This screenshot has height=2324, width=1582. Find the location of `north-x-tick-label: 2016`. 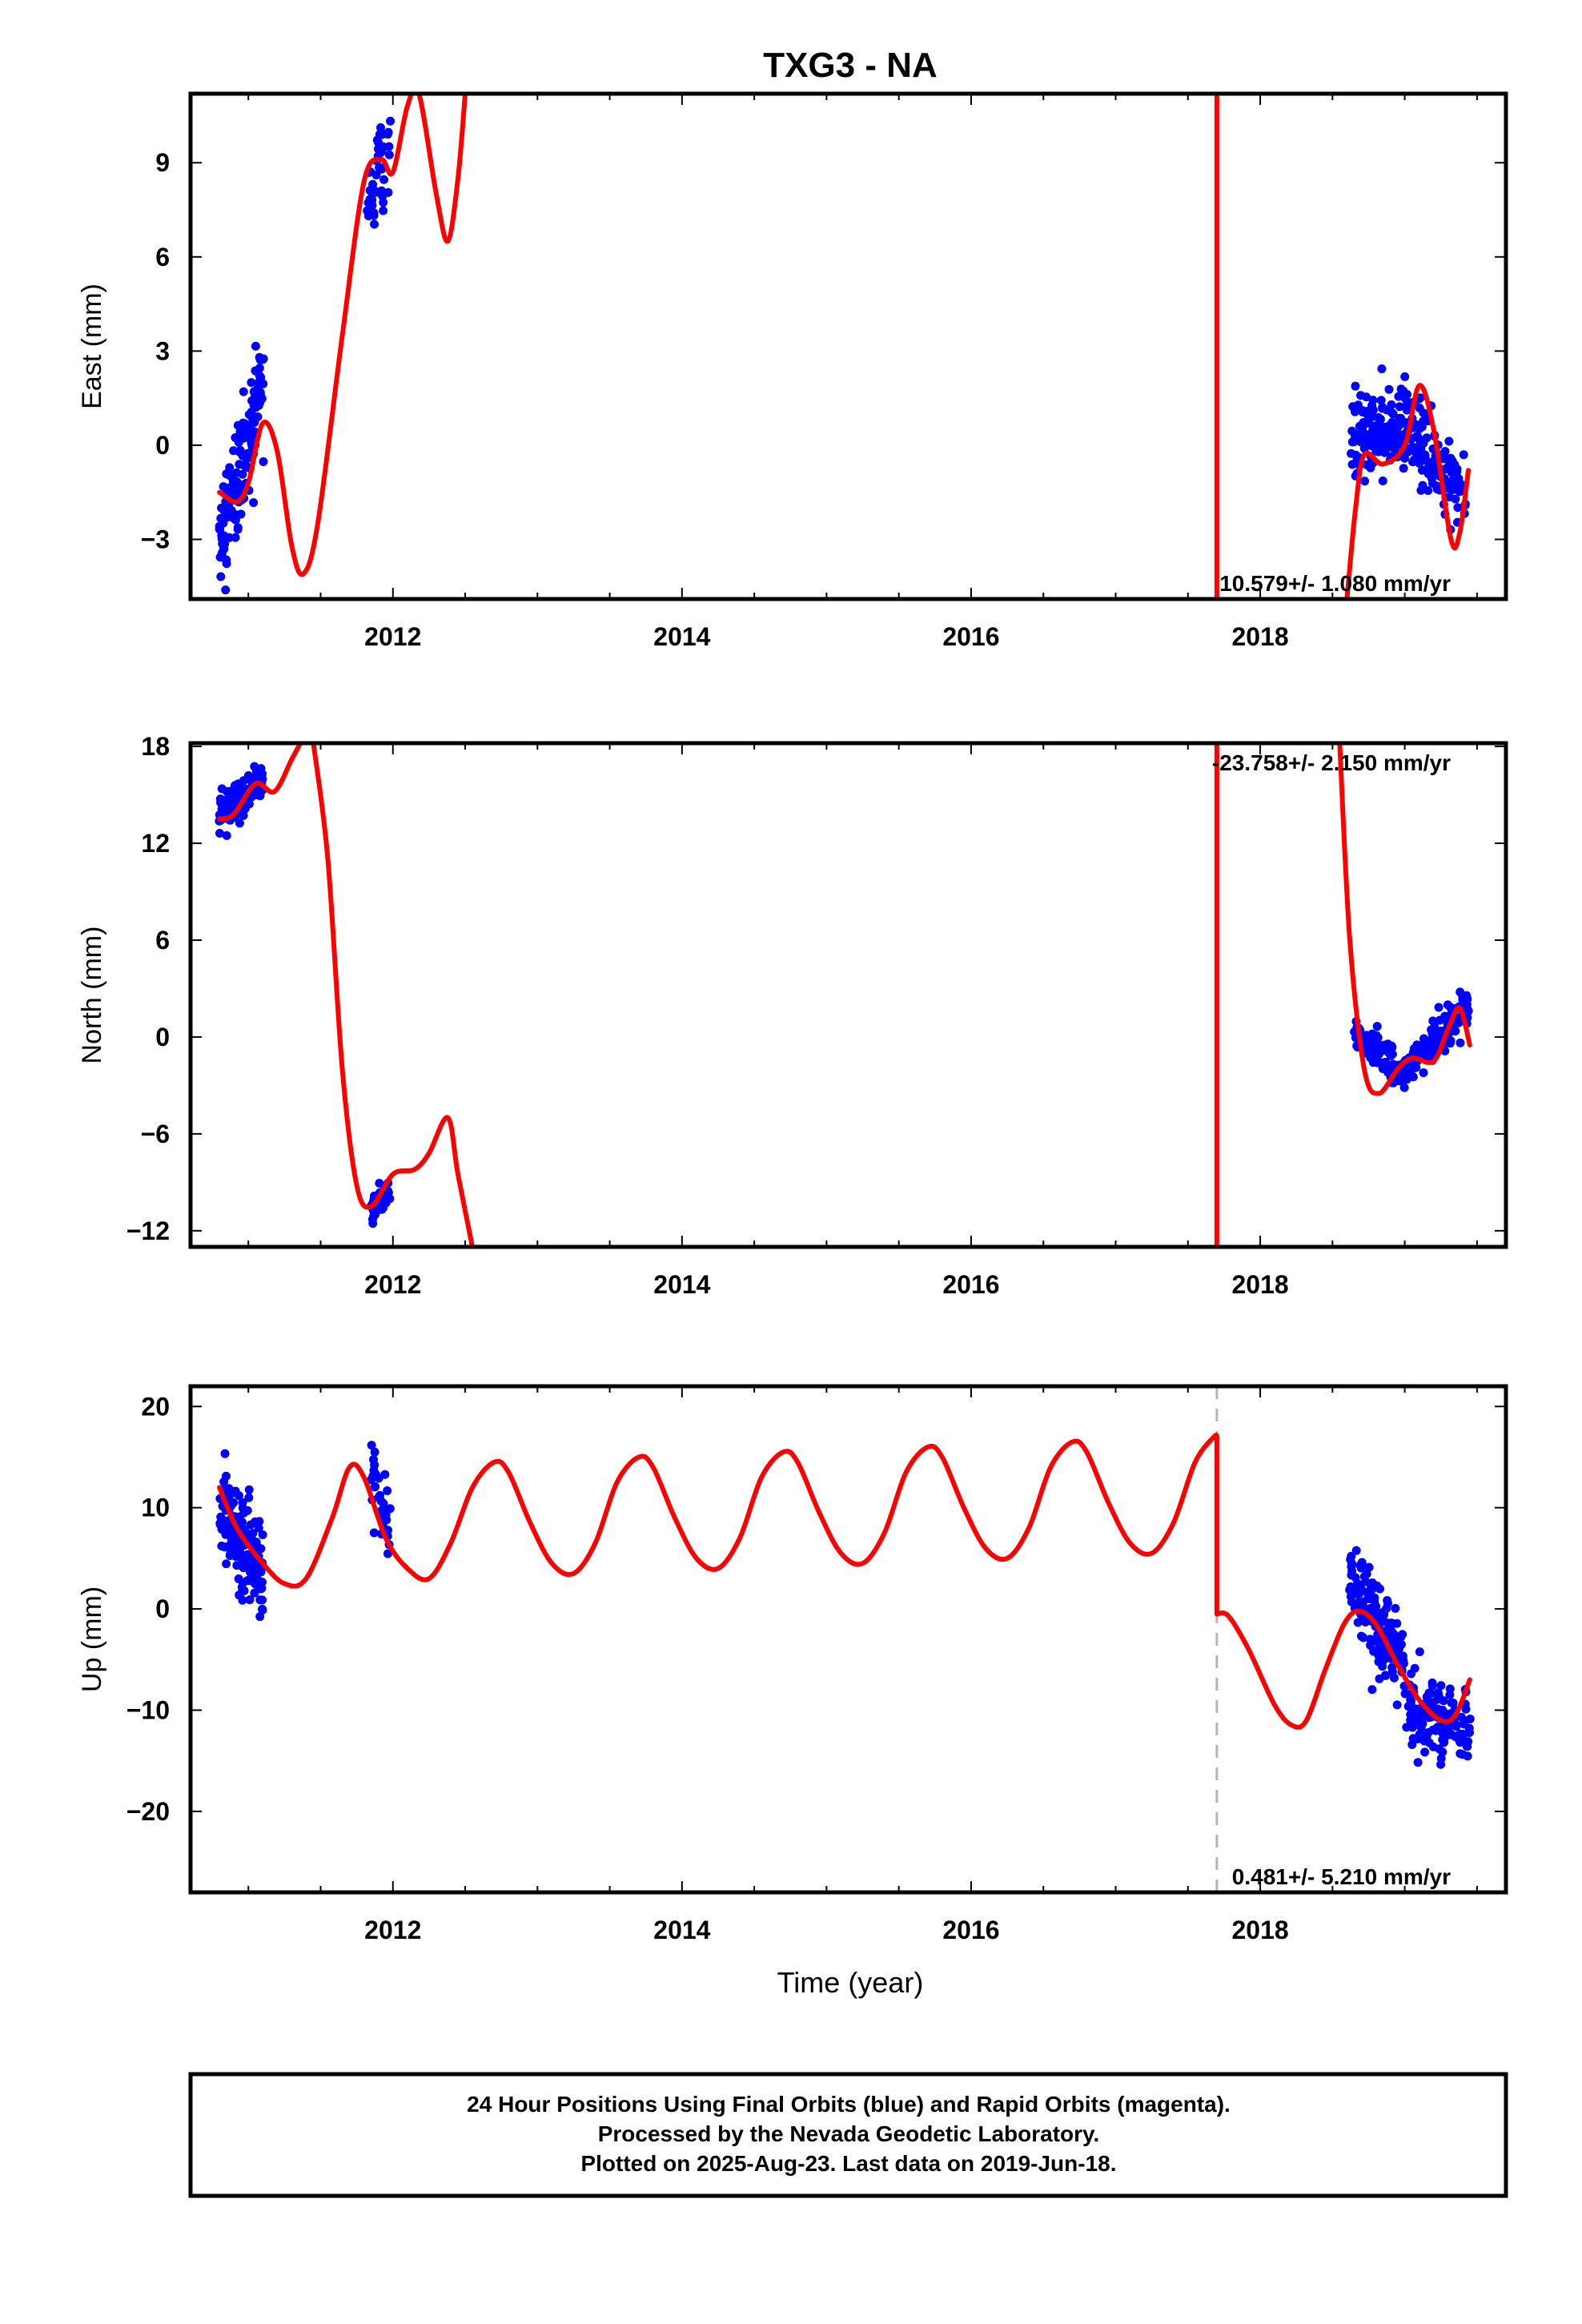

north-x-tick-label: 2016 is located at coordinates (971, 1284).